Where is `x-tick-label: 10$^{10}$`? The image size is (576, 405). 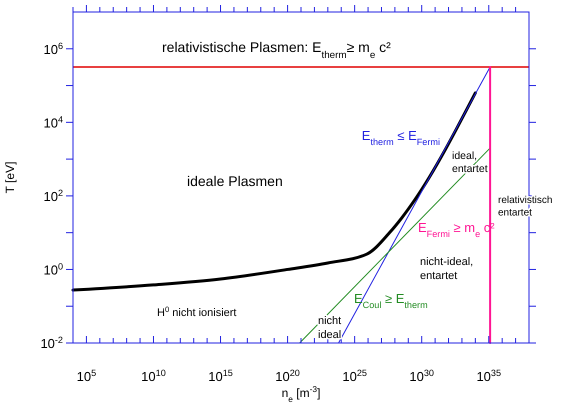
x-tick-label: 10$^{10}$ is located at coordinates (153, 376).